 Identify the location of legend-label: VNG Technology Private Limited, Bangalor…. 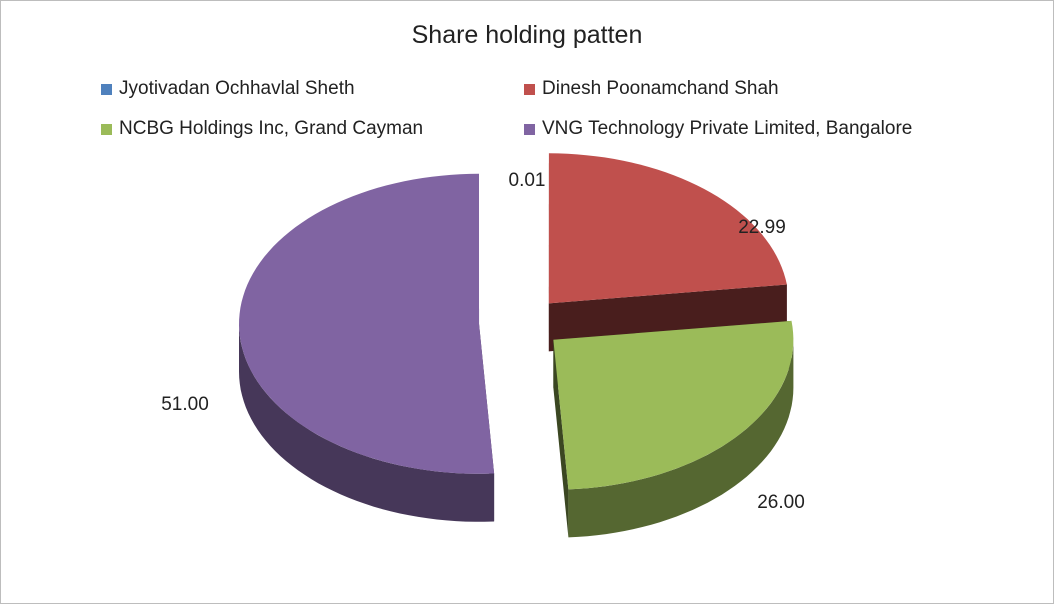
(727, 128).